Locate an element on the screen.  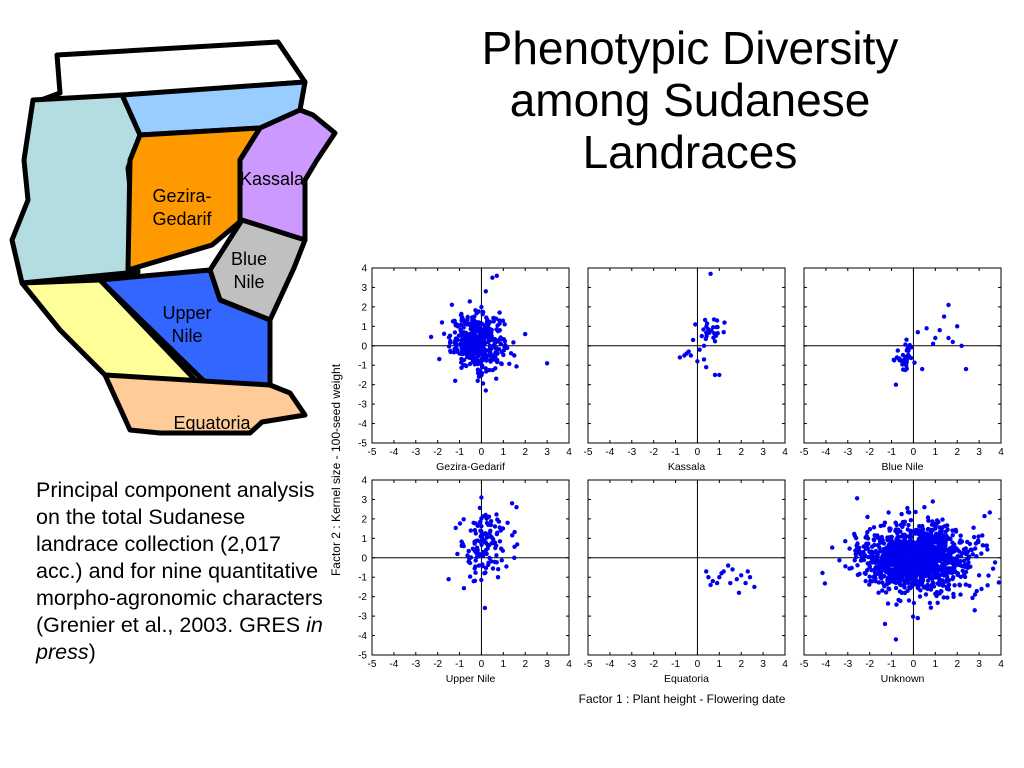
x-tick-label: -3 is located at coordinates (631, 452).